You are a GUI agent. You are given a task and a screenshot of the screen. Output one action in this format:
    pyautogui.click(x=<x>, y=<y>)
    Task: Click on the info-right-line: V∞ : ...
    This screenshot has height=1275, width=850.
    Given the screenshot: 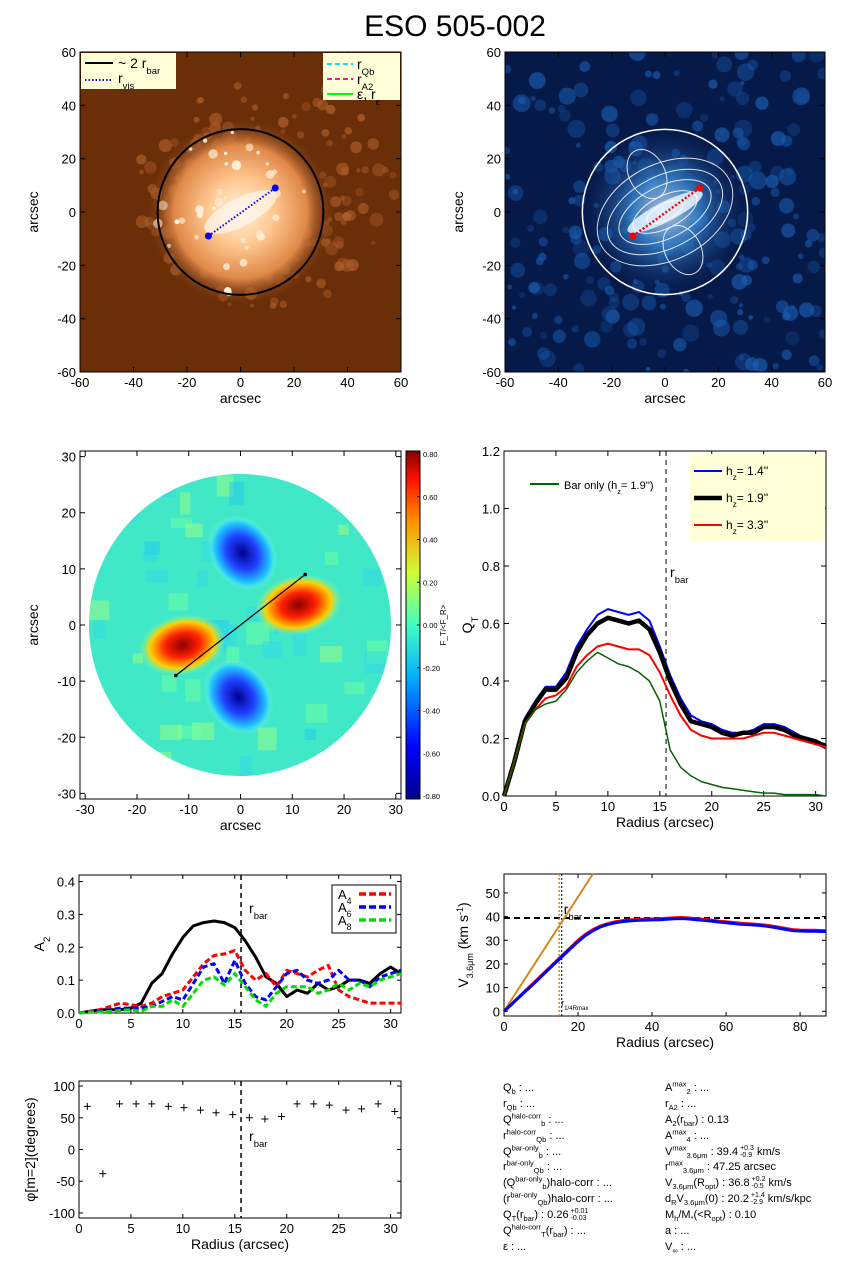 What is the action you would take?
    pyautogui.click(x=681, y=1248)
    